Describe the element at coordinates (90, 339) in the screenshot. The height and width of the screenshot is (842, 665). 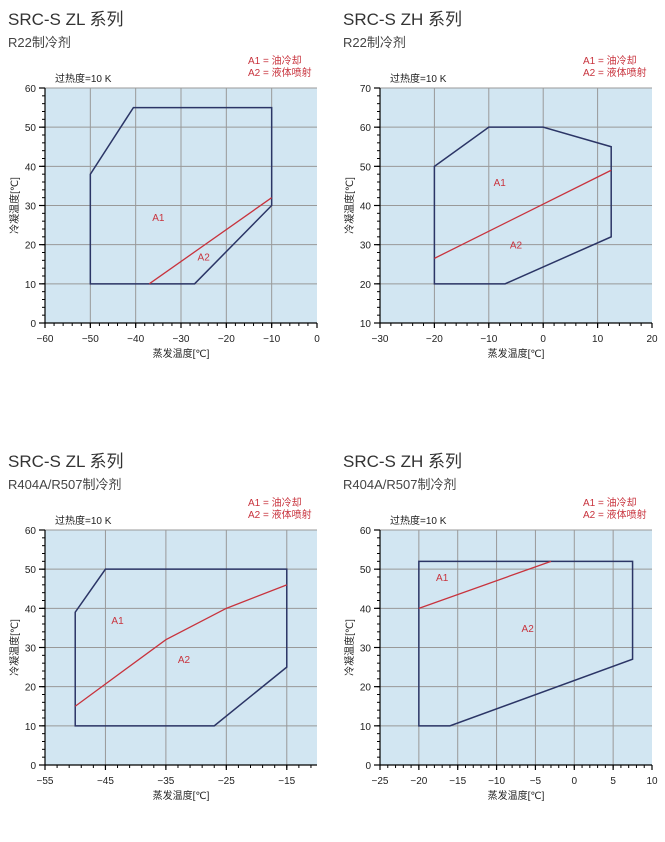
I see `x-tick-label: −50` at that location.